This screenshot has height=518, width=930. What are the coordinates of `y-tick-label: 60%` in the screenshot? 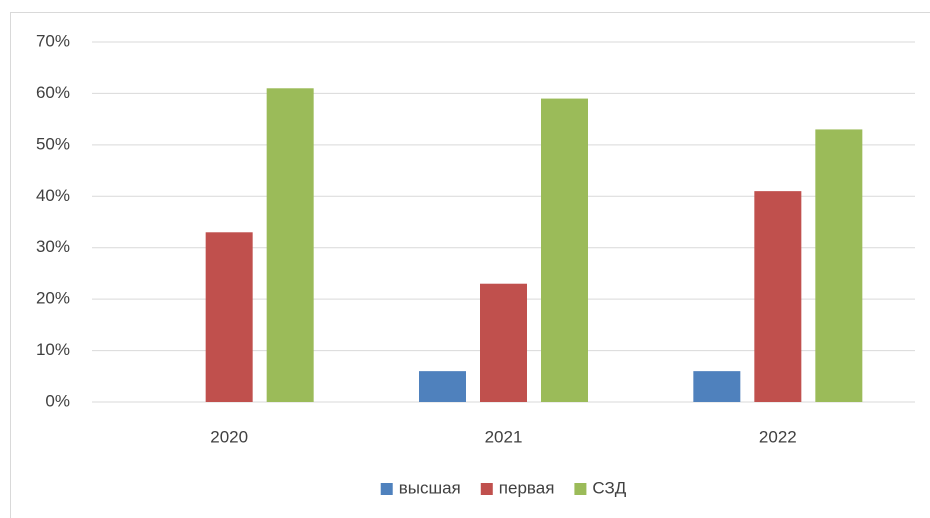 It's located at (53, 92).